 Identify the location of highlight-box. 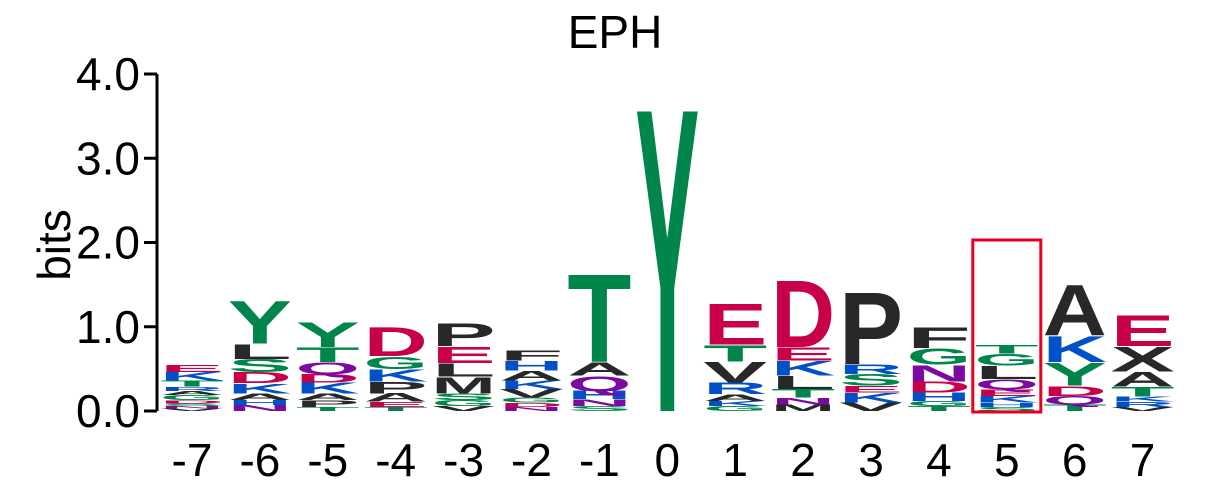
(1007, 326).